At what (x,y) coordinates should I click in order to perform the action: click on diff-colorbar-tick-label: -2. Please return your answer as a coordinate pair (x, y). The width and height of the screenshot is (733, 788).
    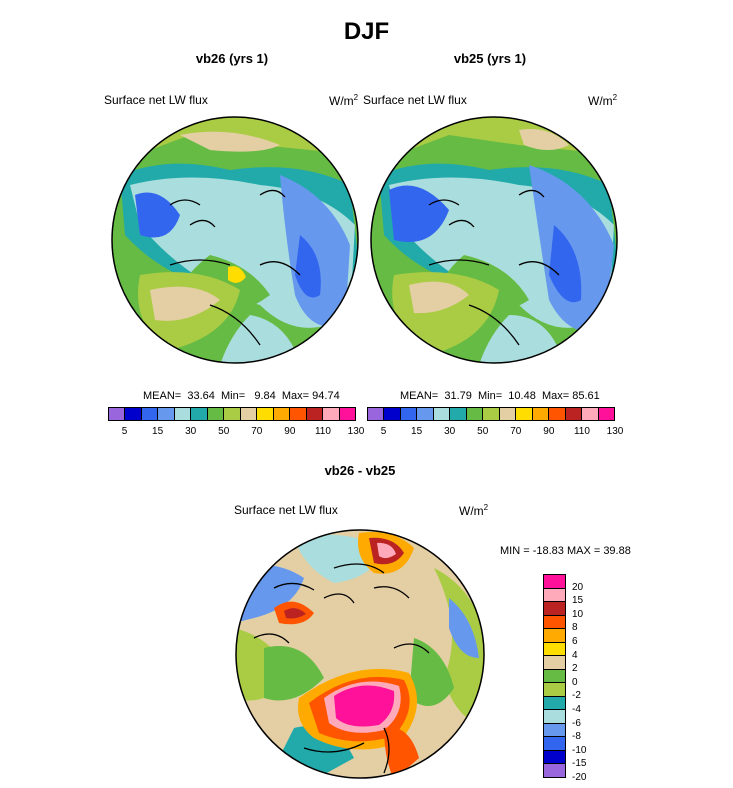
    Looking at the image, I should click on (576, 696).